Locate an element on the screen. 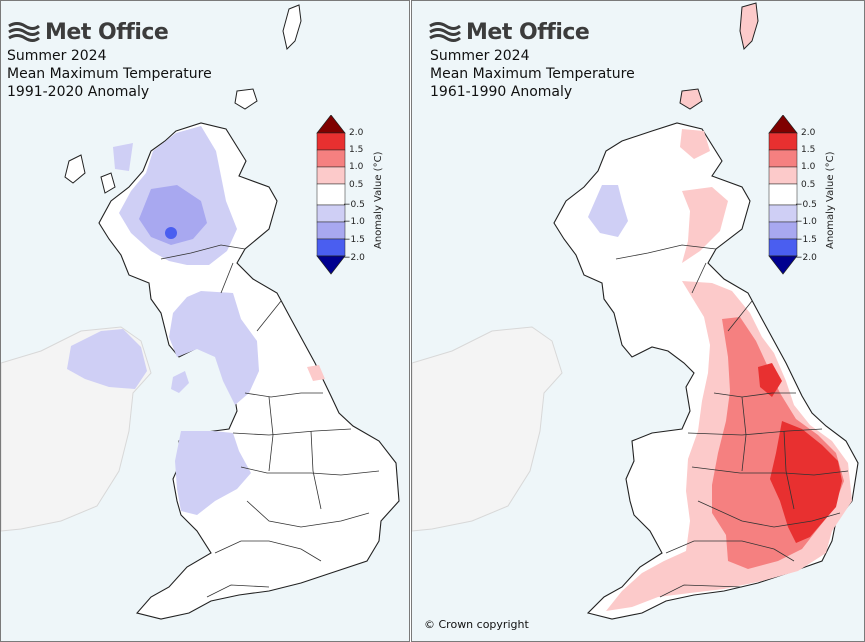 This screenshot has height=642, width=865. strong-positive-anomaly-areas is located at coordinates (800, 453).